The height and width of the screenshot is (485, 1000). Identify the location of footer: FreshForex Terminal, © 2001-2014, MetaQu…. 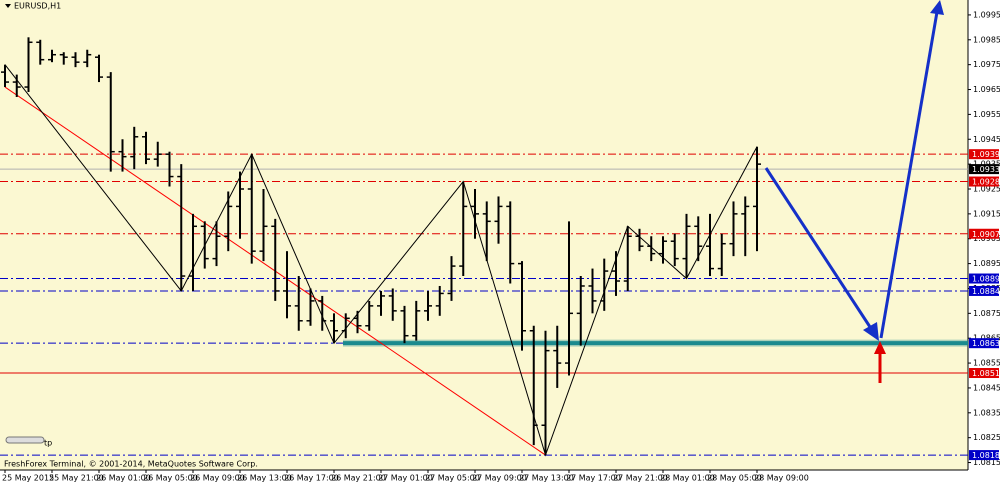
(131, 464).